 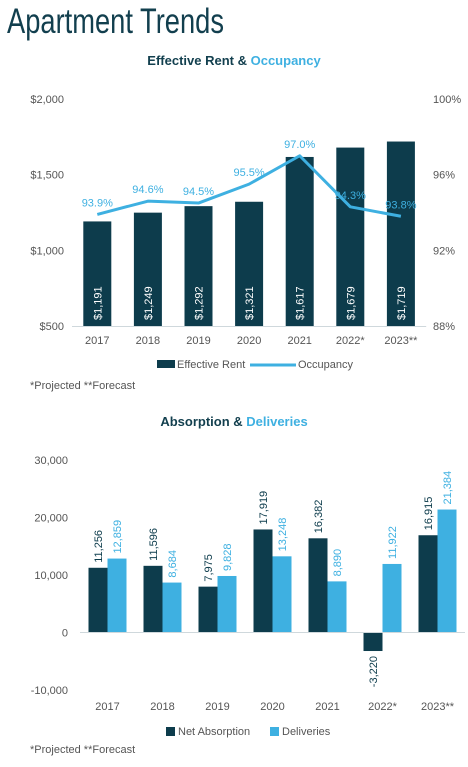 I want to click on rent-bar-label: $1,679, so click(x=351, y=303).